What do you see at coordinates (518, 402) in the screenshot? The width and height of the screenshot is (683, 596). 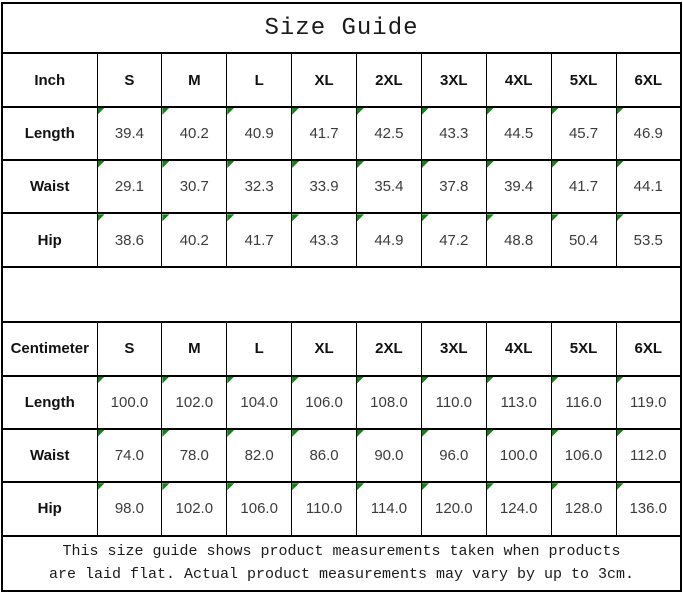 I see `cell-value: 113.0` at bounding box center [518, 402].